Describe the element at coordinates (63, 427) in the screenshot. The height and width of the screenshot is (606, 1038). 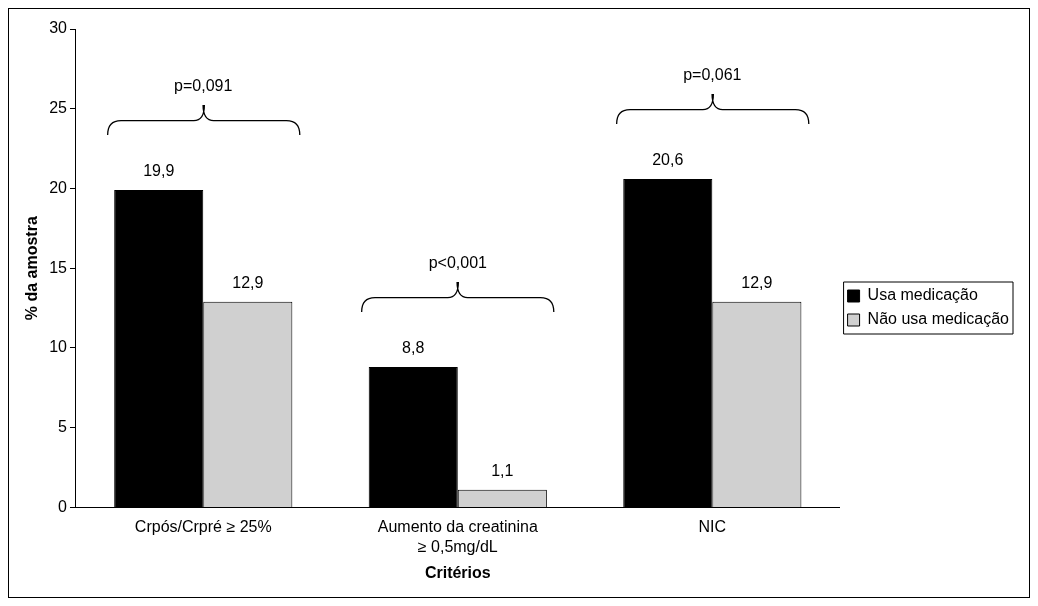
I see `y-tick-label: 5` at that location.